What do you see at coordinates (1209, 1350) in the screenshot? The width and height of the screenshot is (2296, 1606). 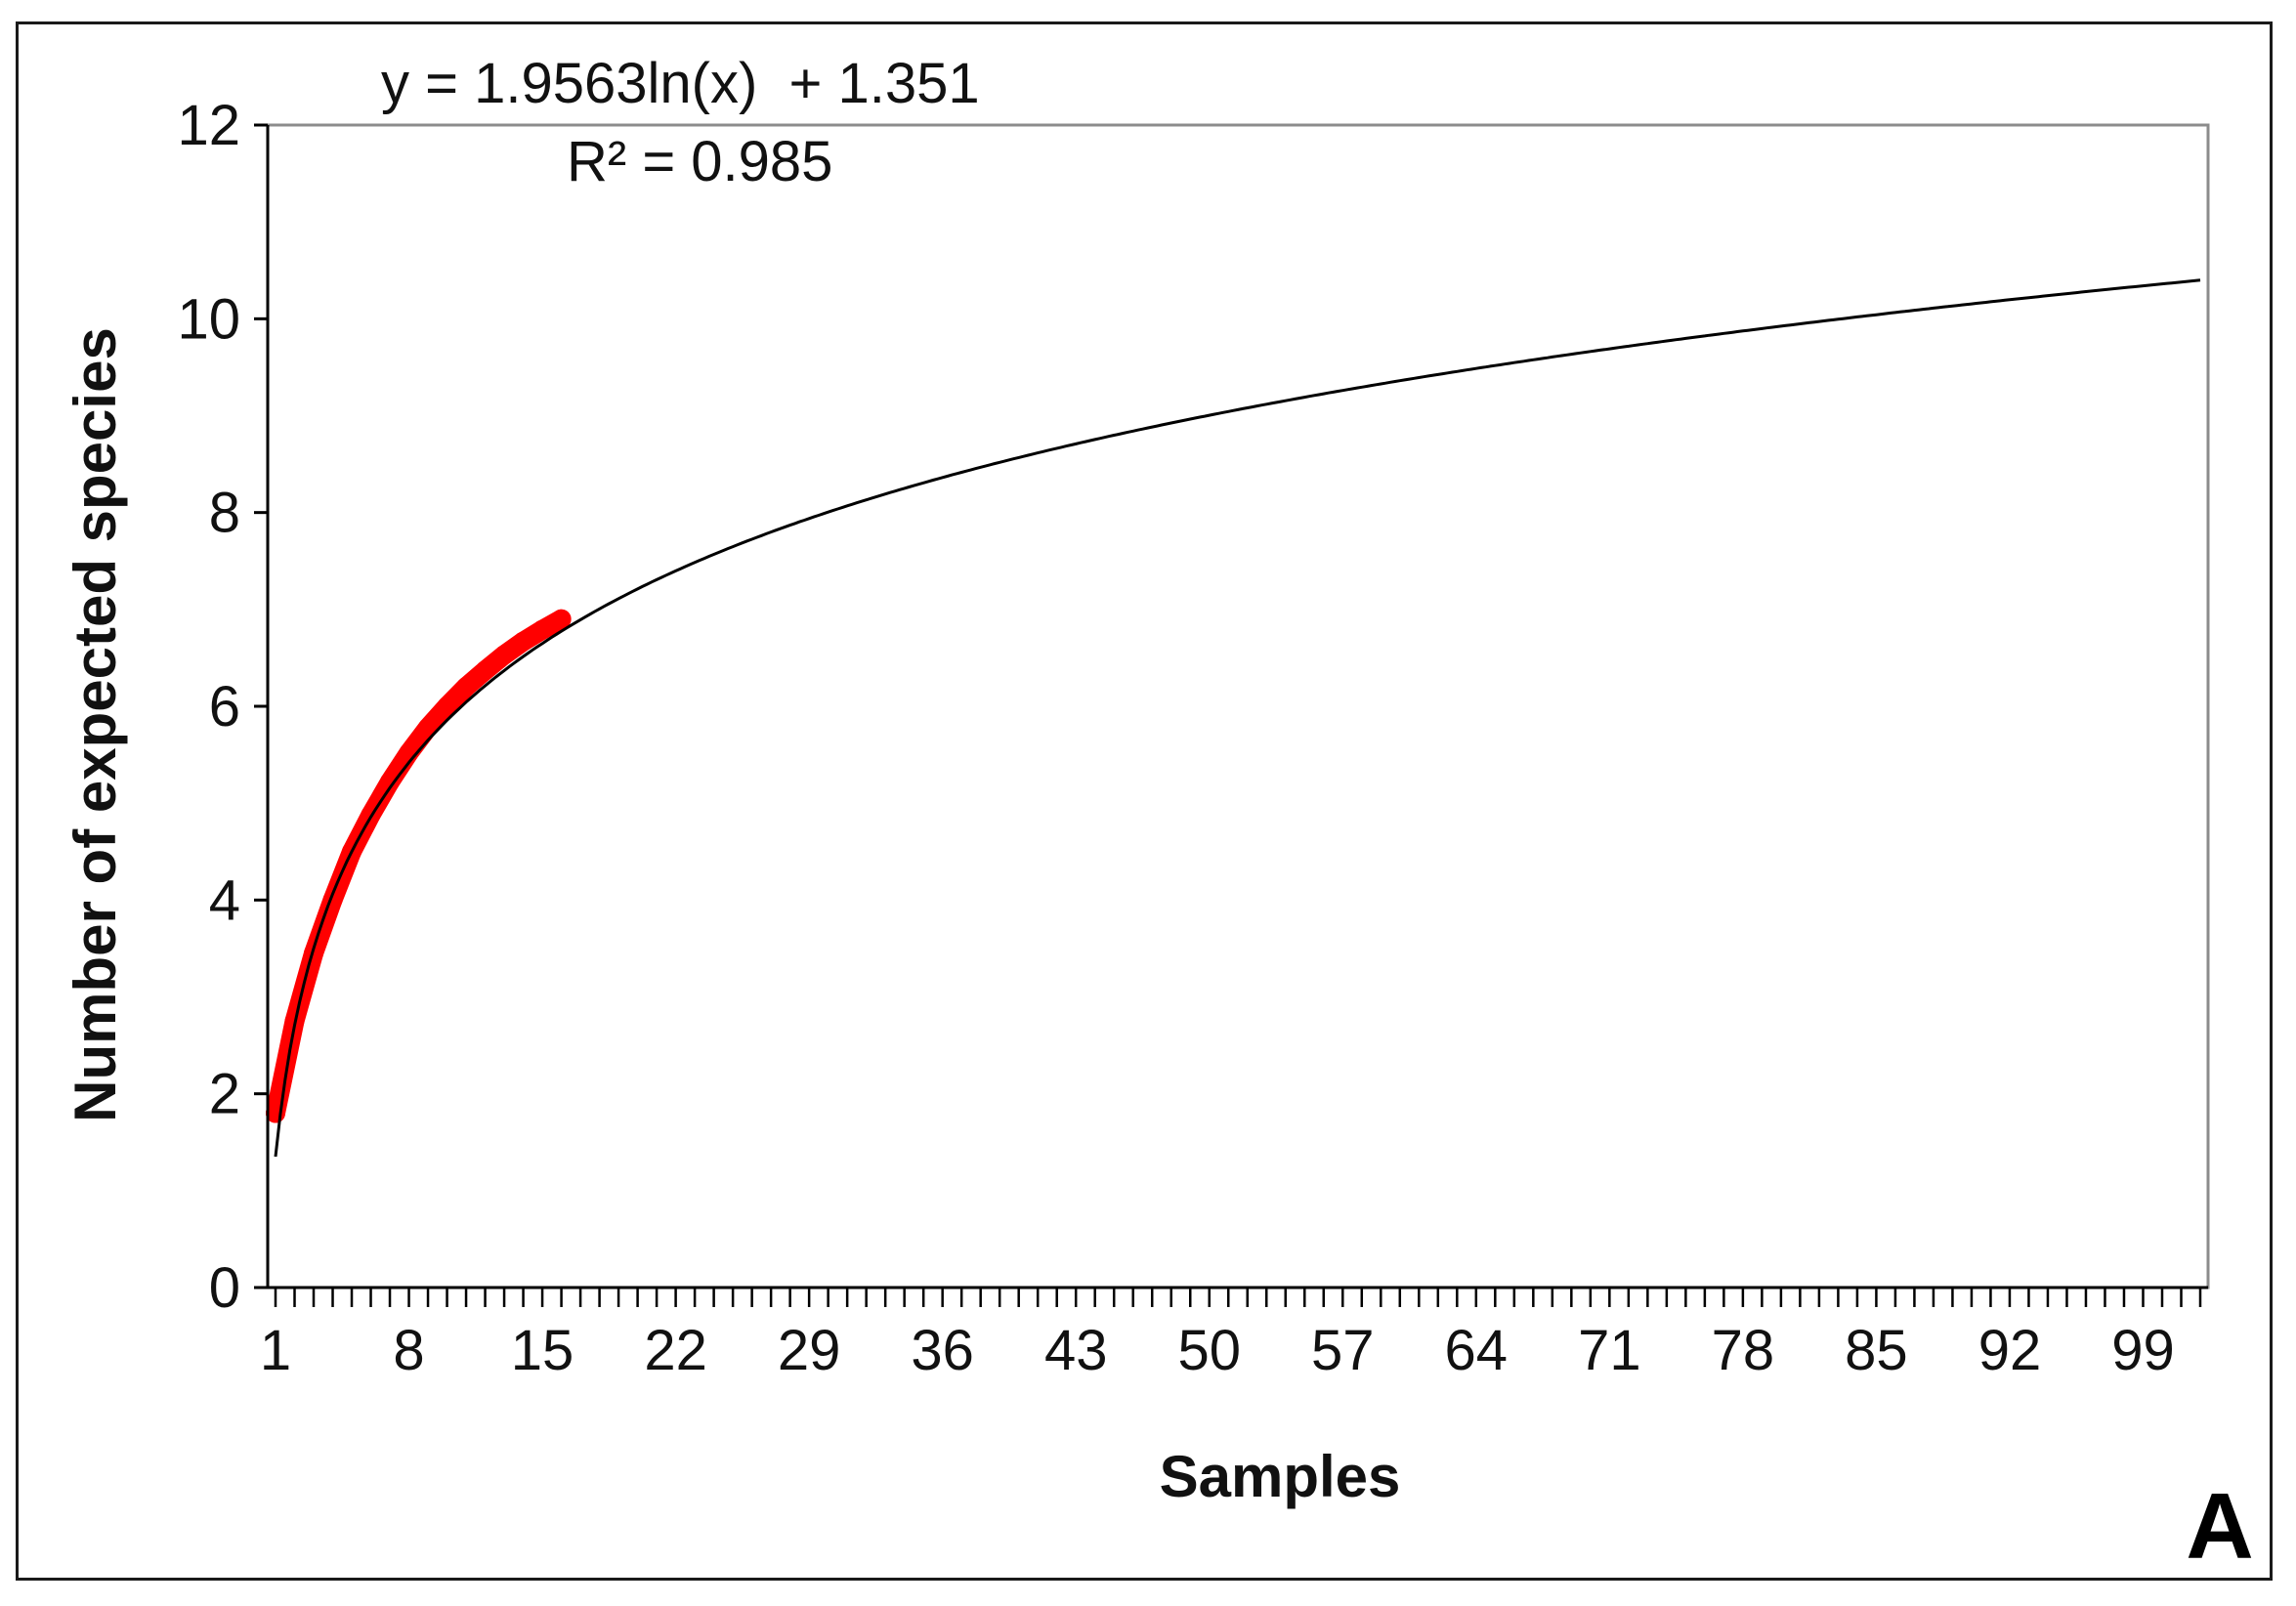 I see `x-tick-label: 50` at bounding box center [1209, 1350].